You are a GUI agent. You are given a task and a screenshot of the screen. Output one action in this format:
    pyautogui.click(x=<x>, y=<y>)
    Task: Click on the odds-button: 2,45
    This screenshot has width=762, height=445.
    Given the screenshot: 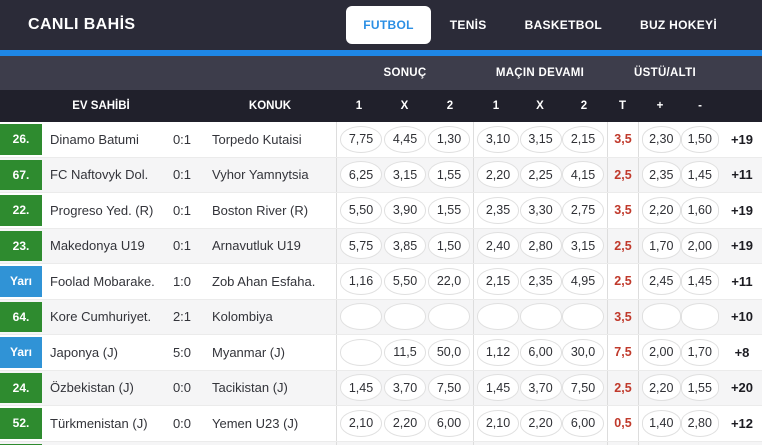 What is the action you would take?
    pyautogui.click(x=661, y=281)
    